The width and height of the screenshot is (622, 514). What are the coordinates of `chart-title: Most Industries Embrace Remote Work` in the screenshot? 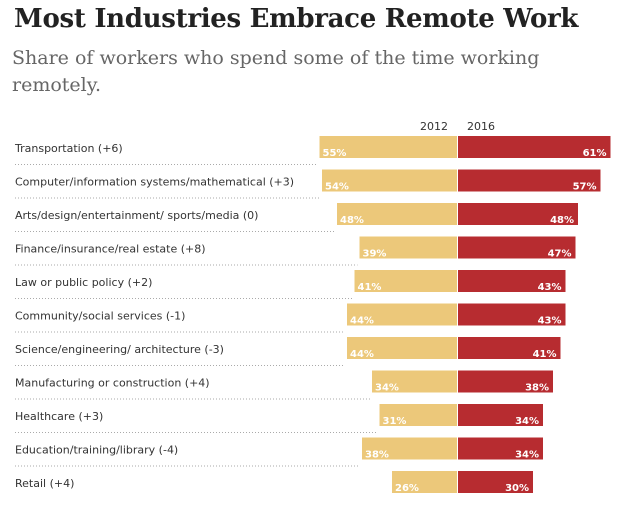 It's located at (296, 19).